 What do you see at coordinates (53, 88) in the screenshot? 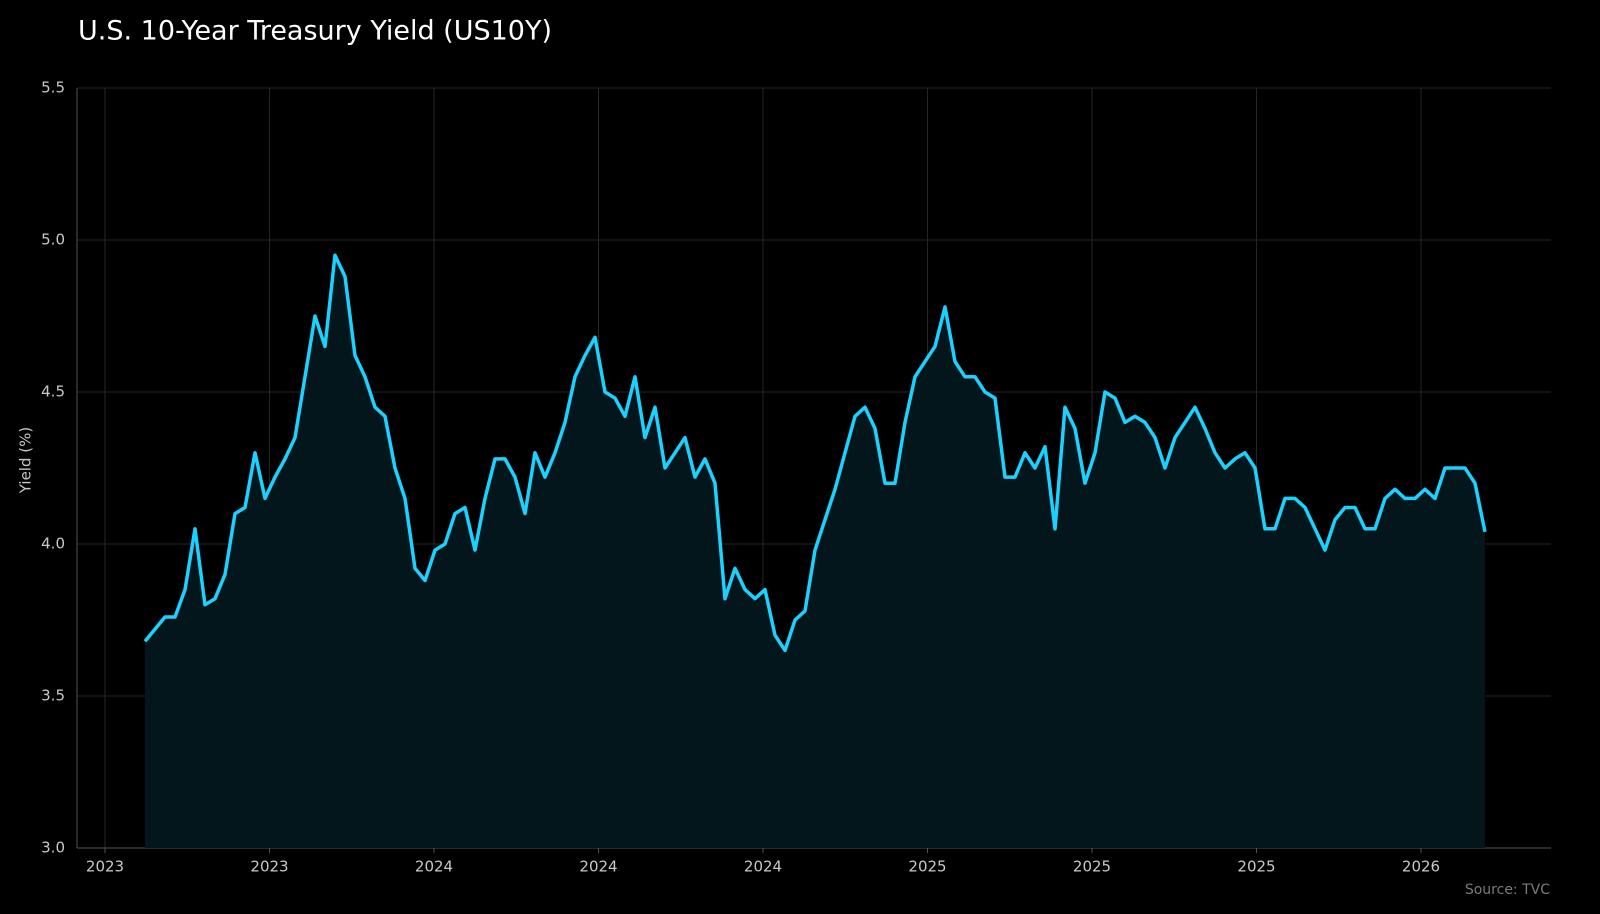
I see `y-tick-label: 5.5` at bounding box center [53, 88].